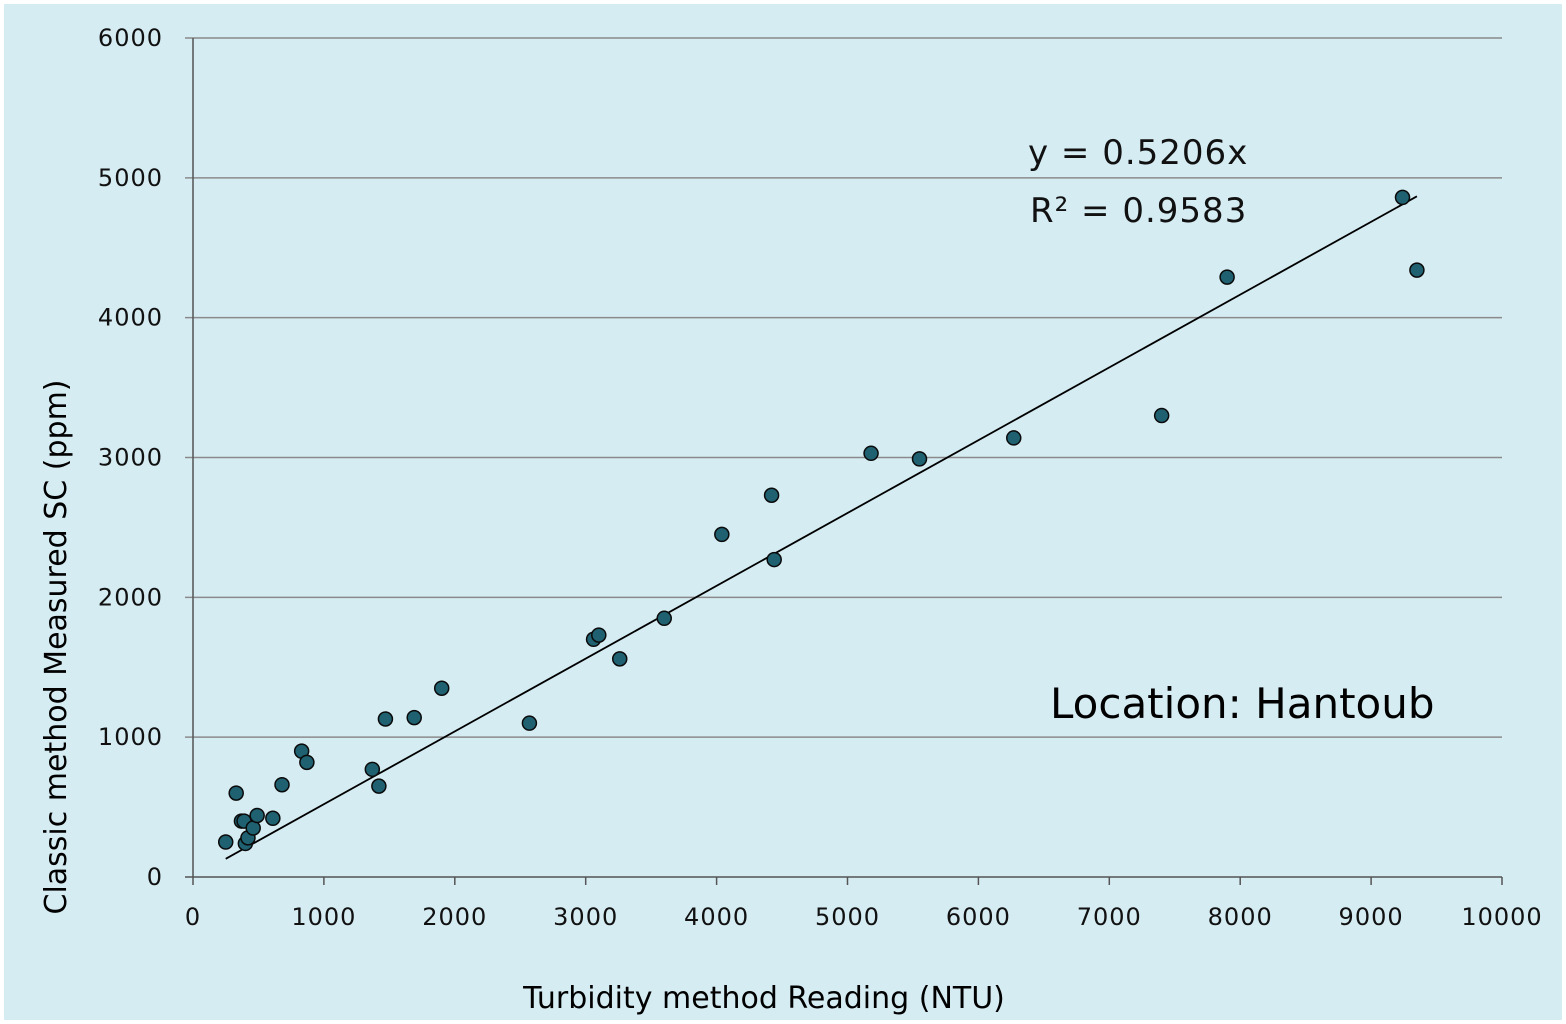  Describe the element at coordinates (585, 917) in the screenshot. I see `x-tick-label: 3000` at that location.